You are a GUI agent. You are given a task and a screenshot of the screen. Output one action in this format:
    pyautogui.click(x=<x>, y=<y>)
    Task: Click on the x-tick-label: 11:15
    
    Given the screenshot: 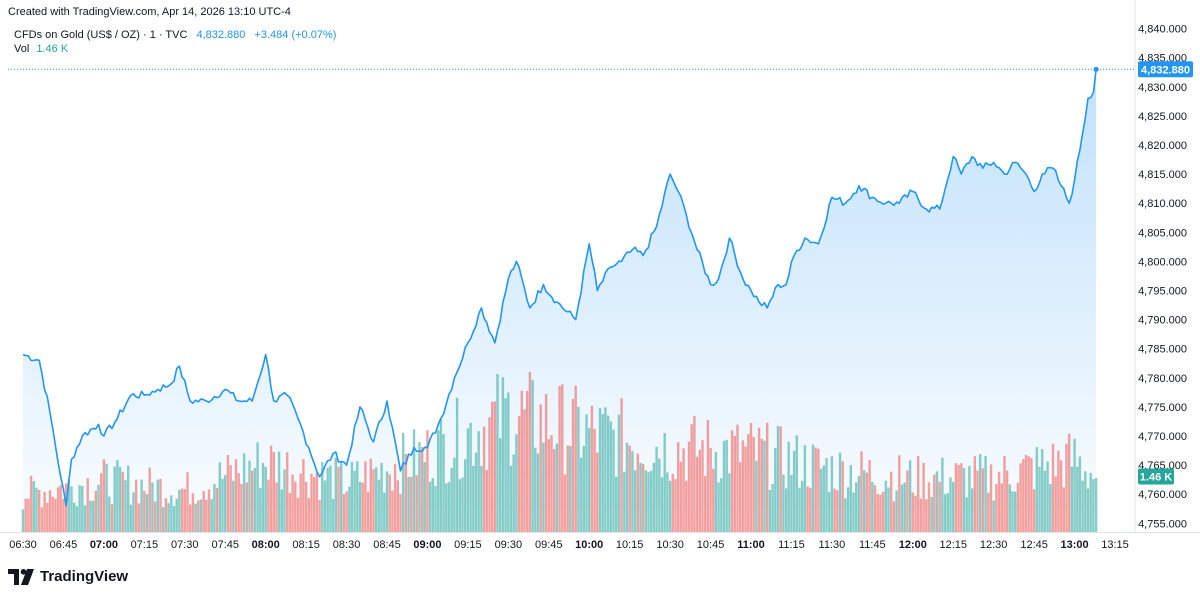 What is the action you would take?
    pyautogui.click(x=791, y=545)
    